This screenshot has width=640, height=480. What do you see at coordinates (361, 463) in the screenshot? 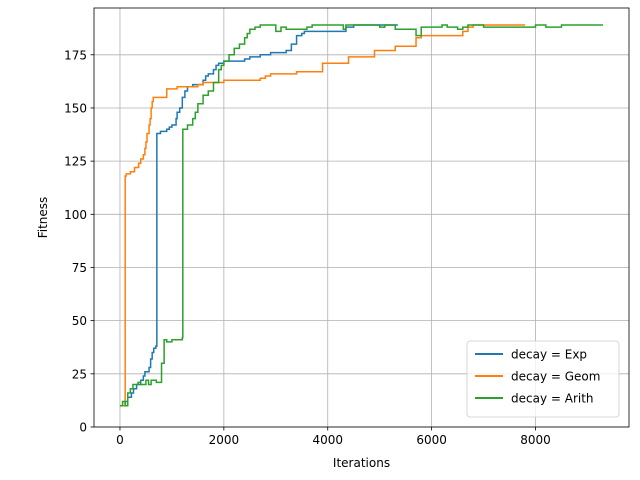
I see `x-axis-label: Iterations` at bounding box center [361, 463].